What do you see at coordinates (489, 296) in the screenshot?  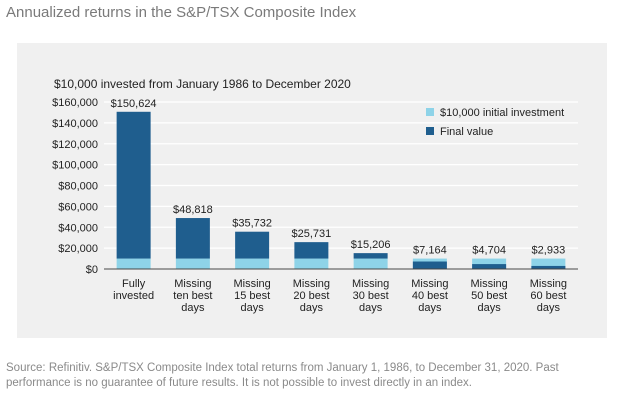 I see `category-label: 50 best` at bounding box center [489, 296].